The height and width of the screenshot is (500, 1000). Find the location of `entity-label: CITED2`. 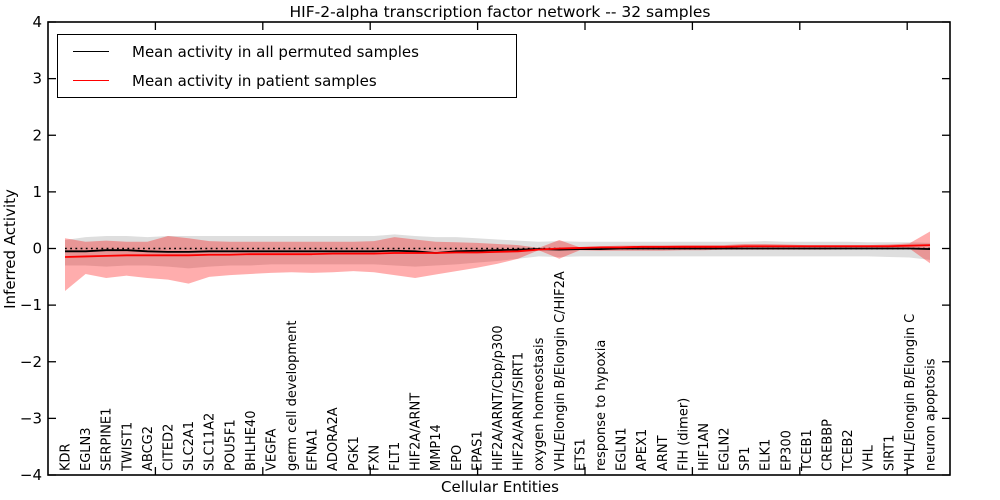

entity-label: CITED2 is located at coordinates (168, 447).